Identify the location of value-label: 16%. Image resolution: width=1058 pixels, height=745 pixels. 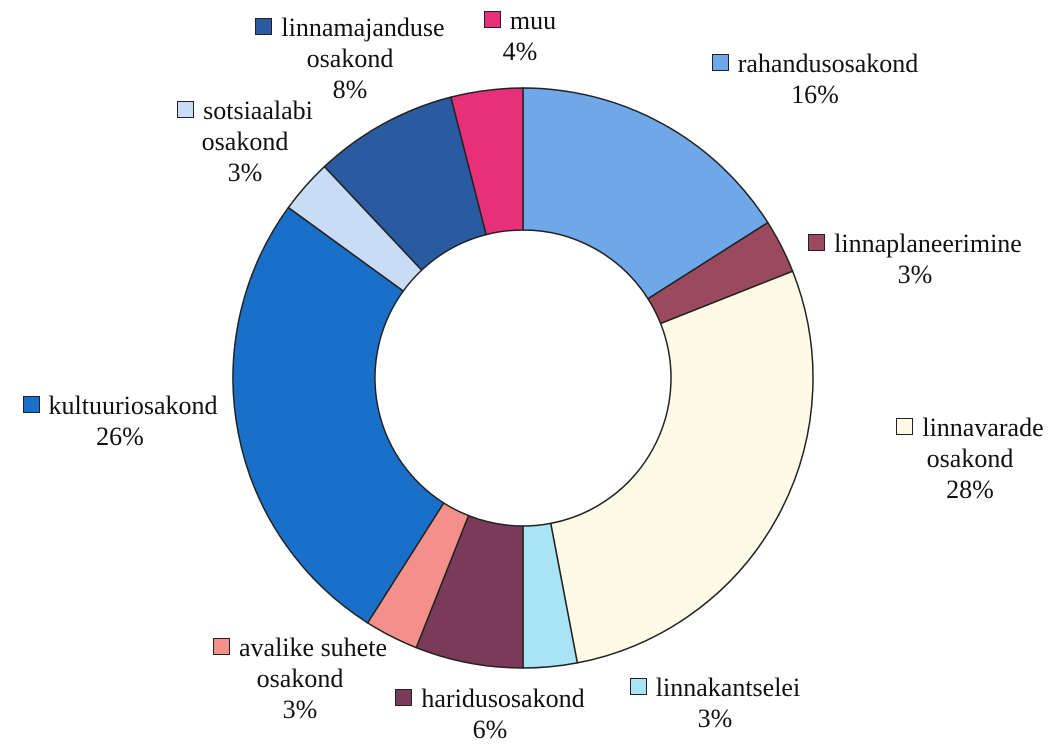
(815, 94).